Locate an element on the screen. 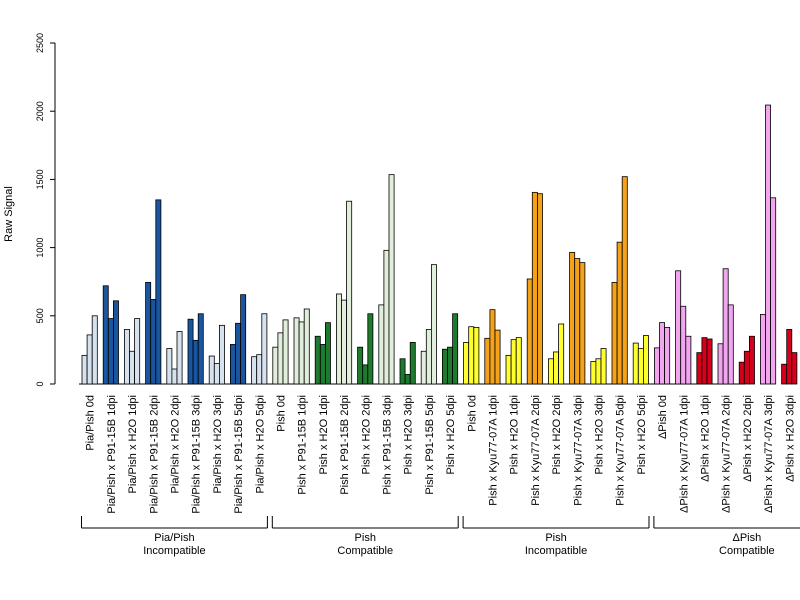 This screenshot has width=800, height=600. y-axis-title: Raw Signal is located at coordinates (9, 214).